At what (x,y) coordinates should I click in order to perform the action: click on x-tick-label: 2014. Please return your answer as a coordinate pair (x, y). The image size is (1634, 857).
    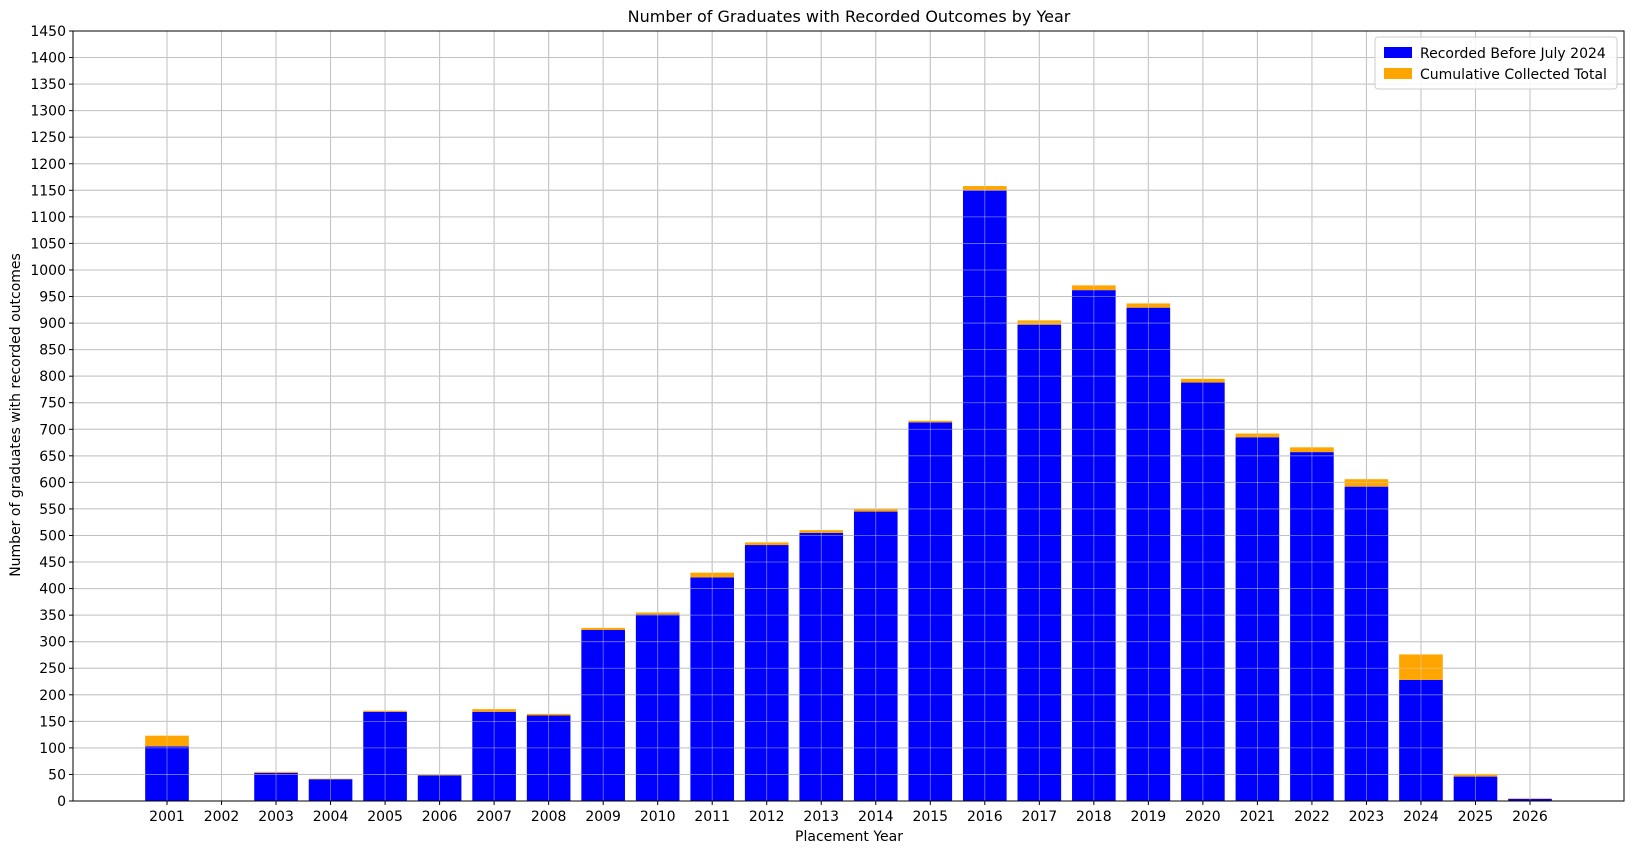
    Looking at the image, I should click on (876, 817).